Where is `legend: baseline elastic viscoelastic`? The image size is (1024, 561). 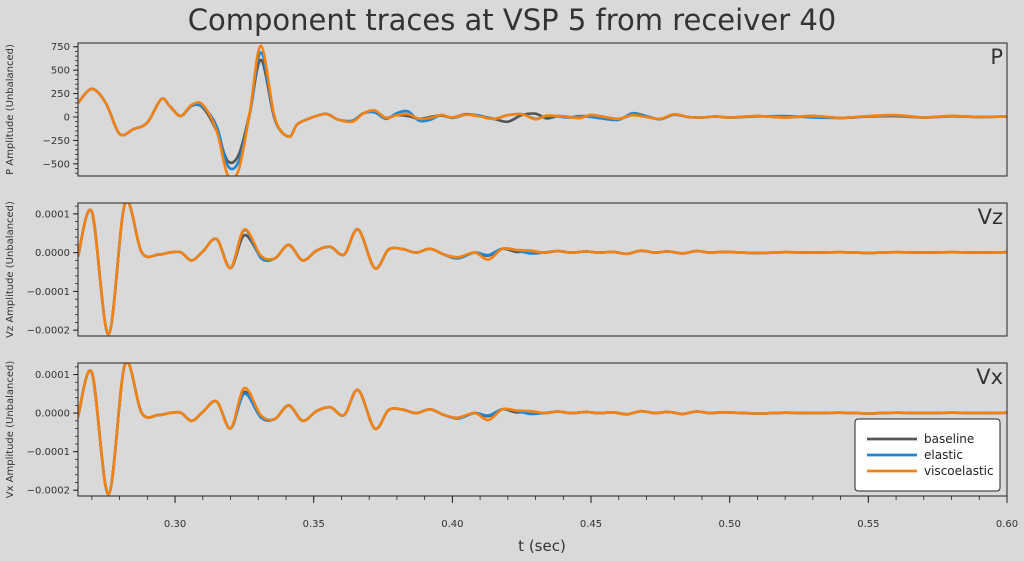 legend: baseline elastic viscoelastic is located at coordinates (927, 455).